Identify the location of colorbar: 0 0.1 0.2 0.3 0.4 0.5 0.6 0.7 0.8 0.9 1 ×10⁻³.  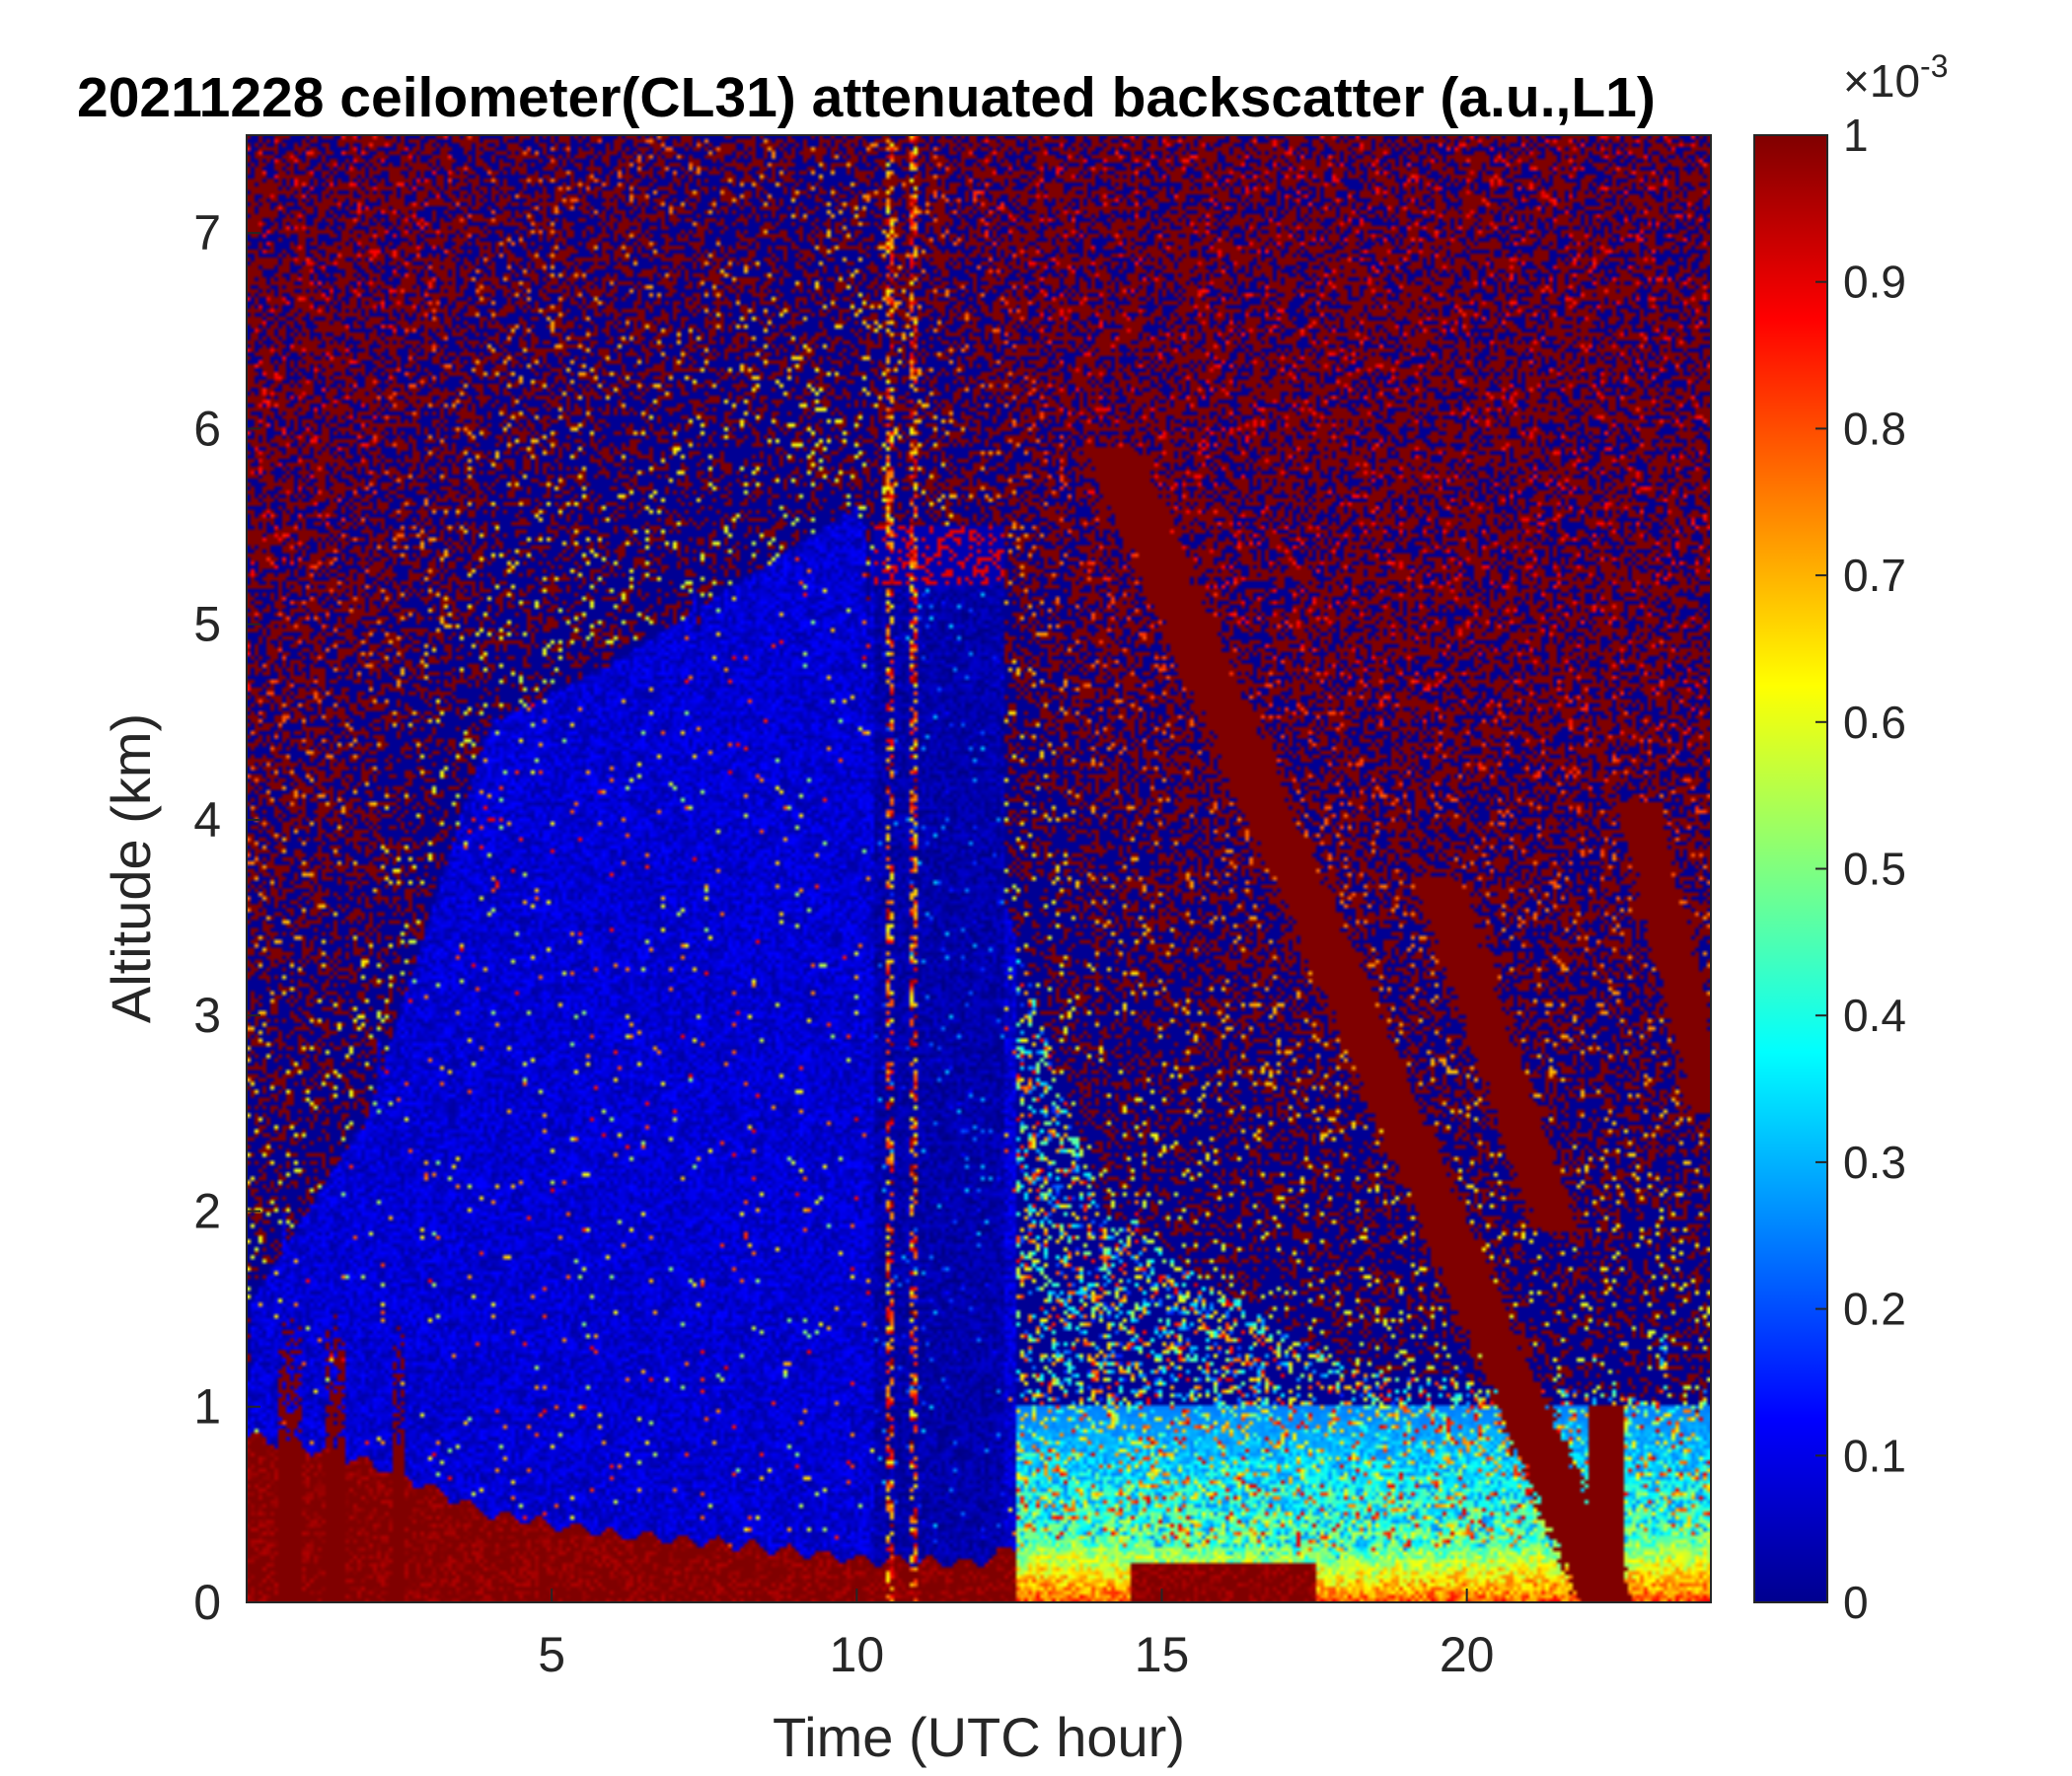
(1851, 838).